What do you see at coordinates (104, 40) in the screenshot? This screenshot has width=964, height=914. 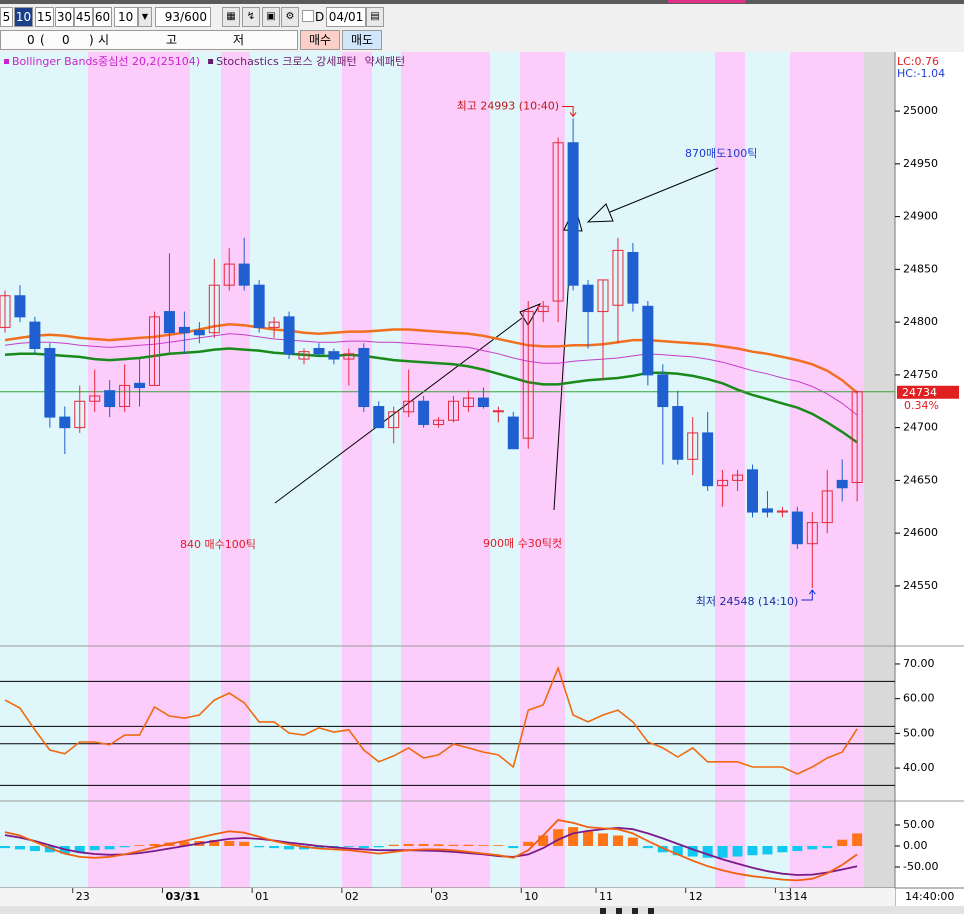 I see `quote-field: 시` at bounding box center [104, 40].